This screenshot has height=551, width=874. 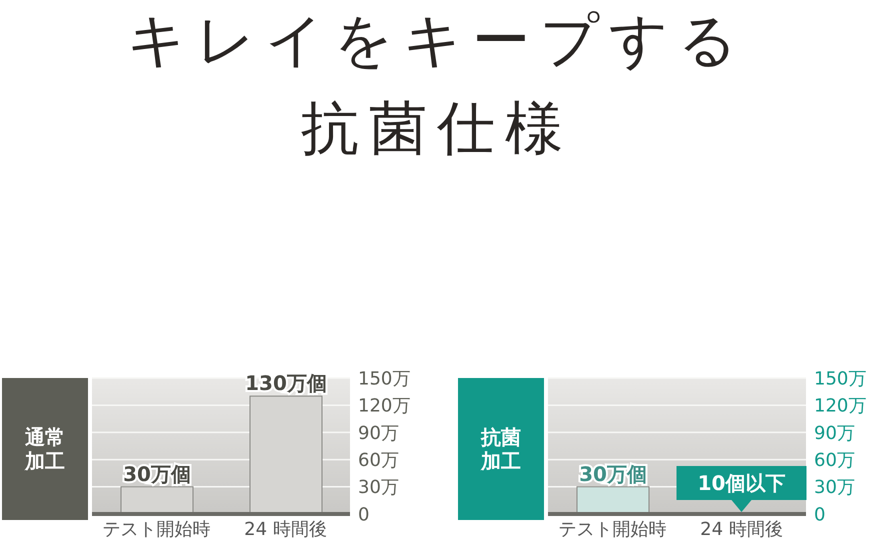 What do you see at coordinates (501, 449) in the screenshot?
I see `y-axis-title: 抗菌加工` at bounding box center [501, 449].